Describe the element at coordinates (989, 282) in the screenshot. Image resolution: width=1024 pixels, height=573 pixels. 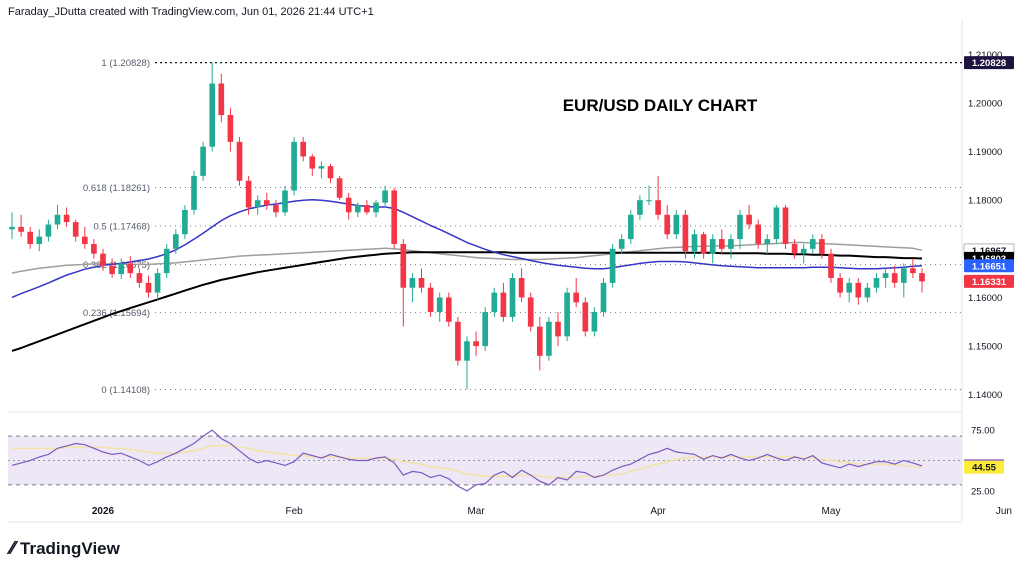
I see `price-badge-label: 1.16331` at that location.